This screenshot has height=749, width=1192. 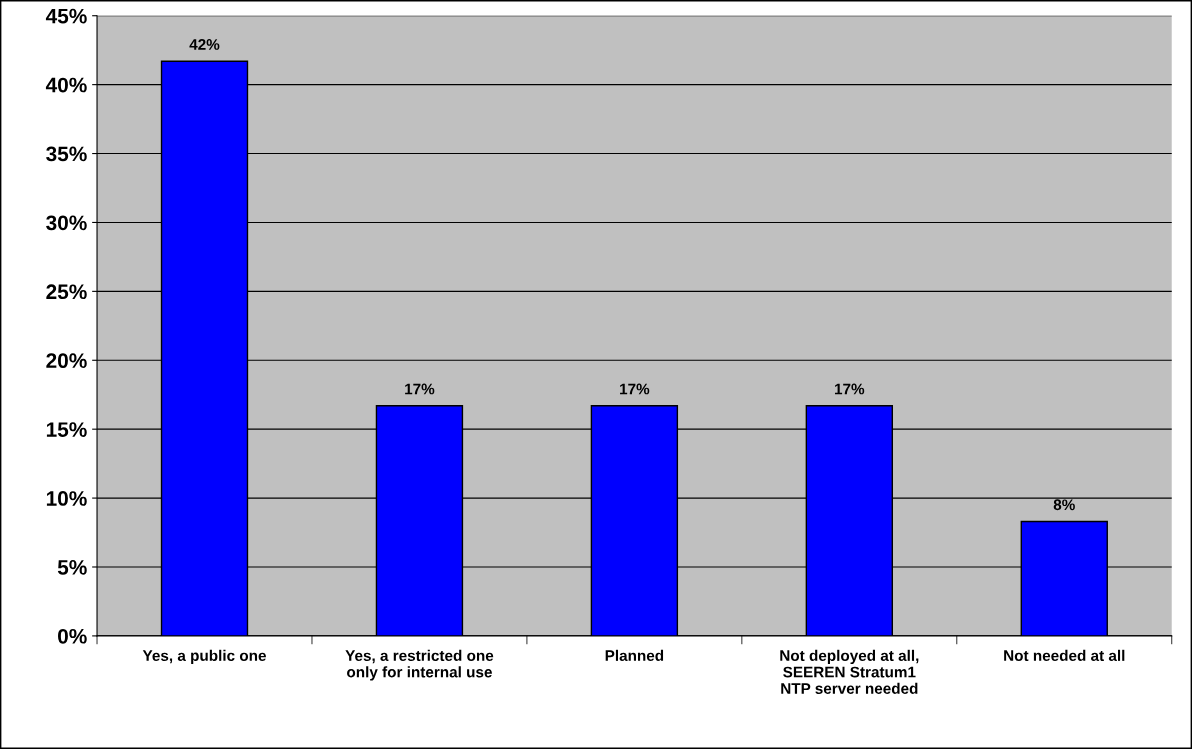 What do you see at coordinates (66, 361) in the screenshot?
I see `y-tick-label: 20%` at bounding box center [66, 361].